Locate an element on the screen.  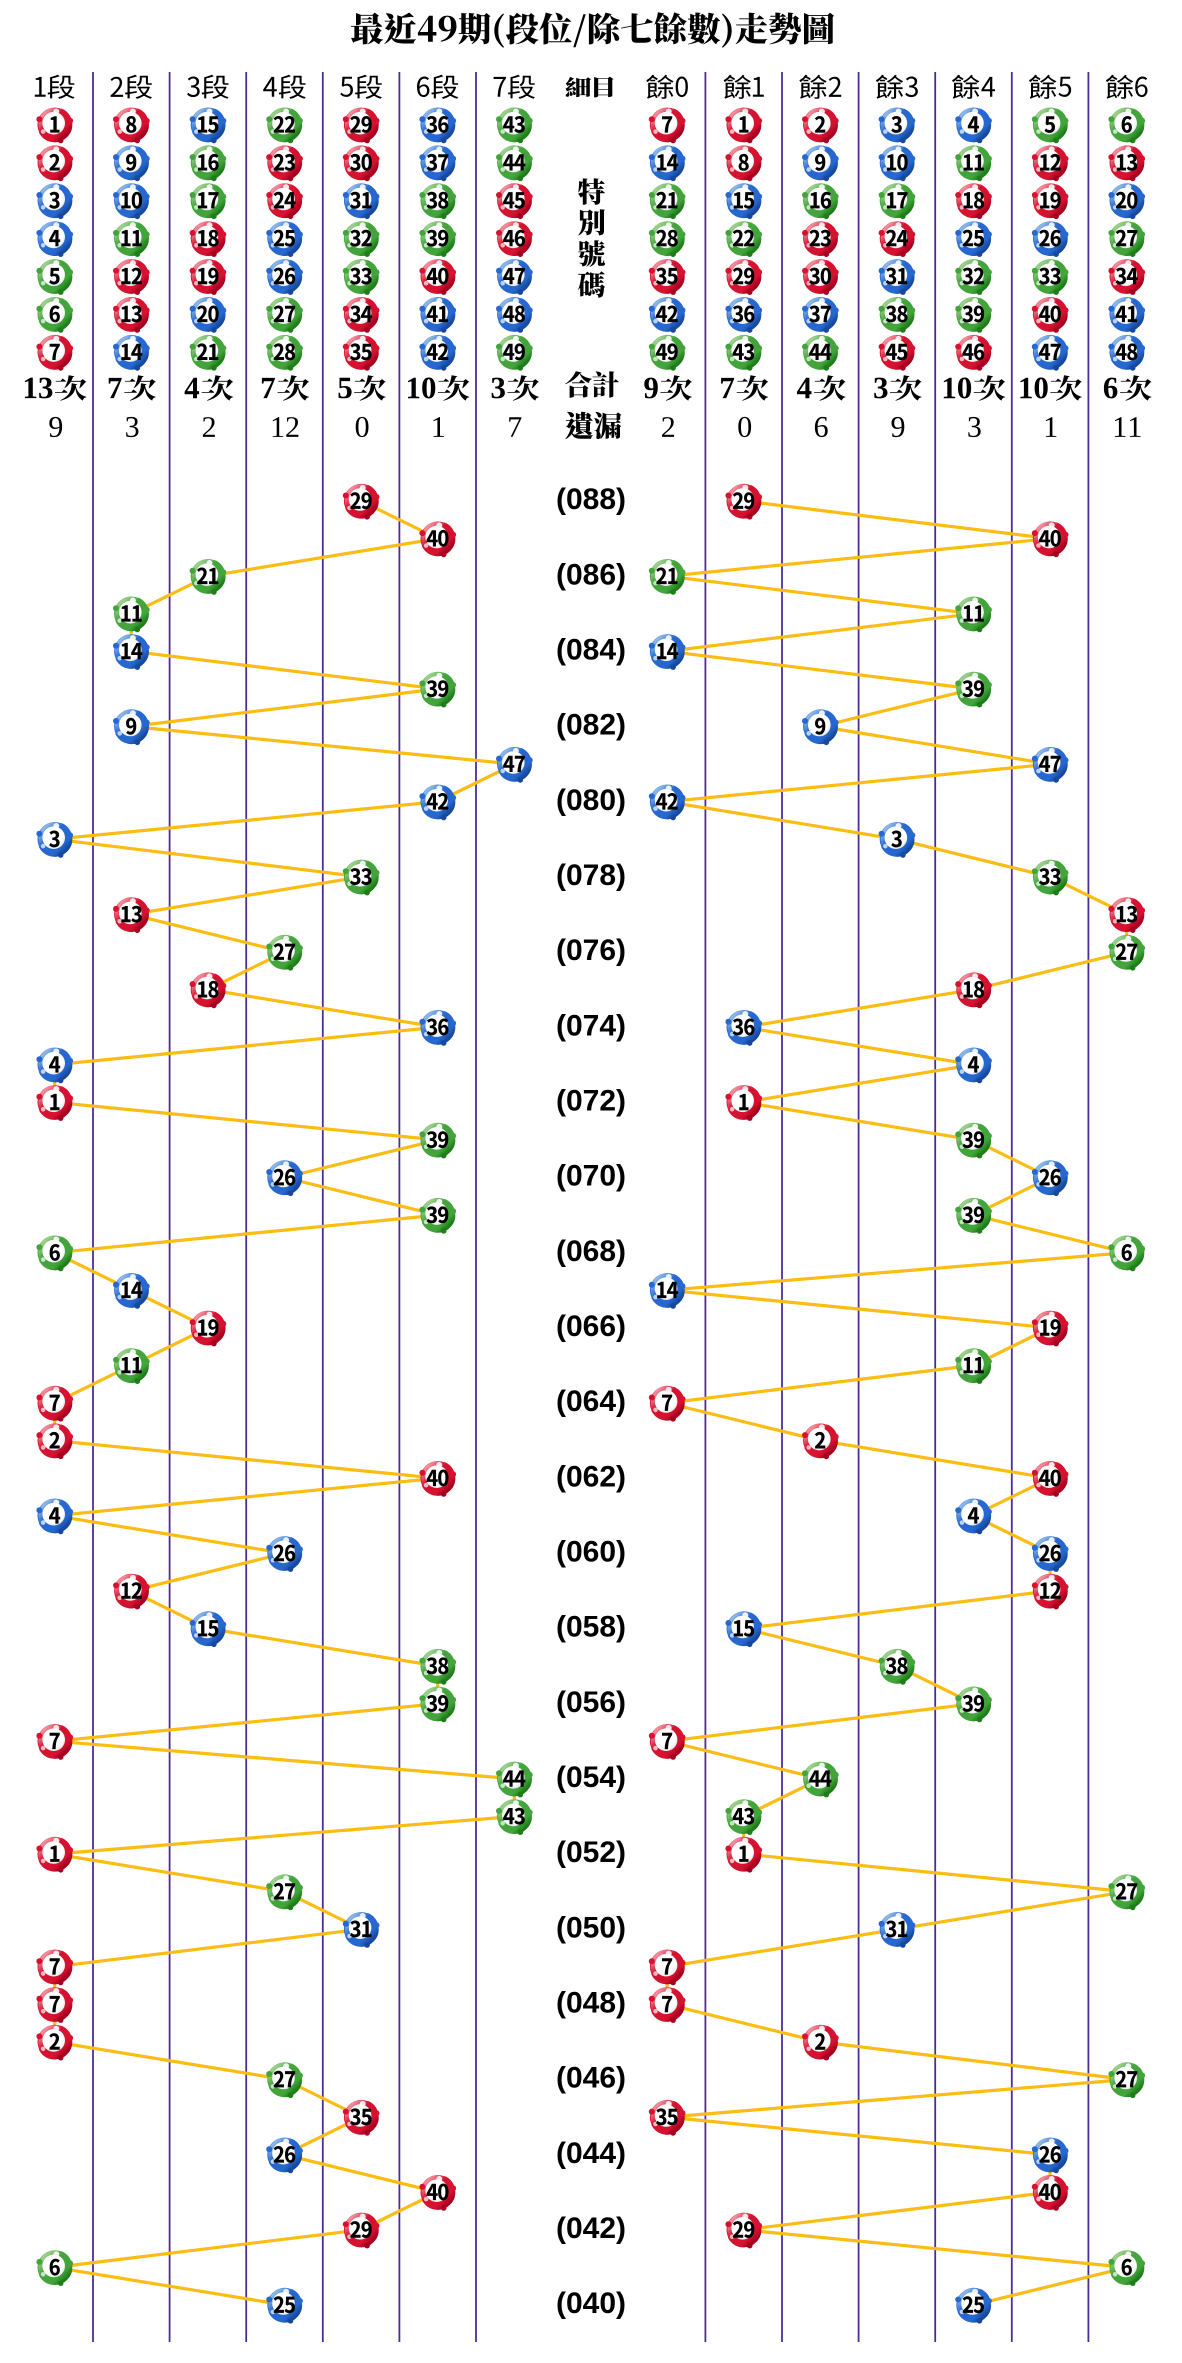
svg-text: (062) is located at coordinates (591, 1476).